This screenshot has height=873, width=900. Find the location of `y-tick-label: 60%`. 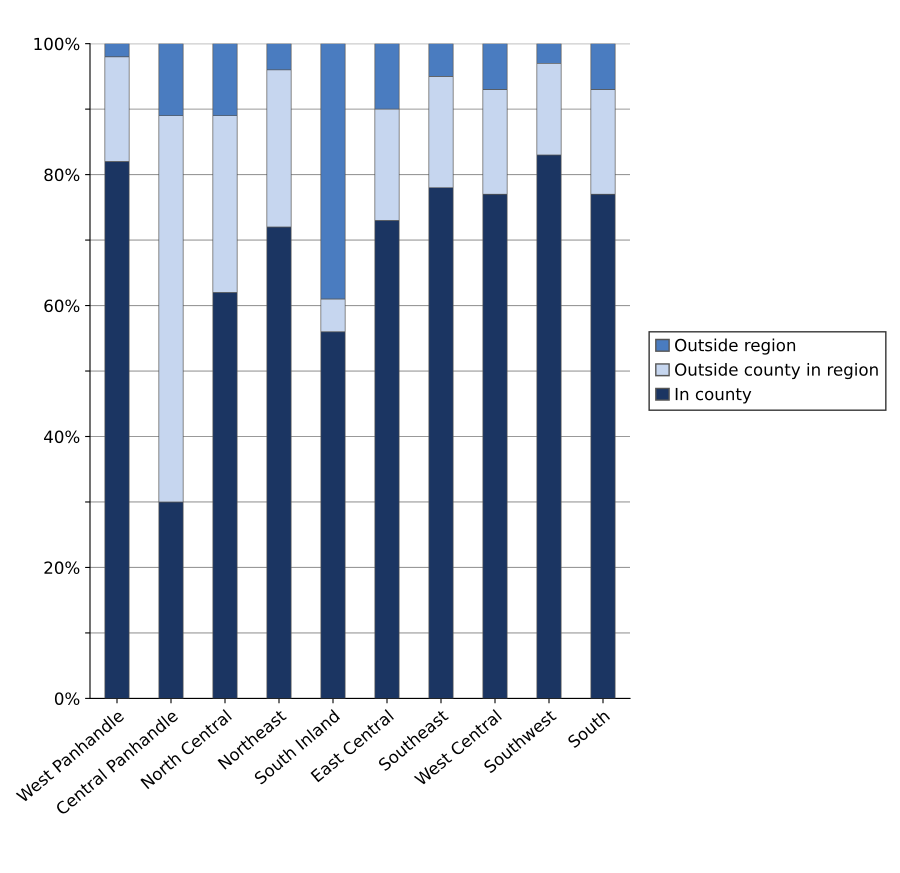

y-tick-label: 60% is located at coordinates (62, 306).